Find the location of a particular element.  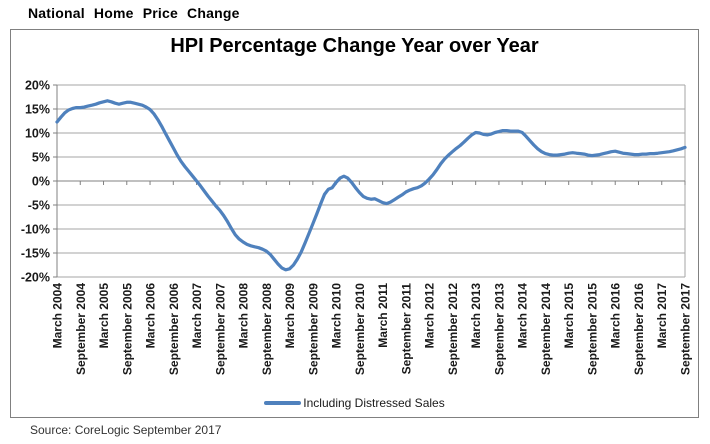

svg-text: September 2008 is located at coordinates (267, 329).